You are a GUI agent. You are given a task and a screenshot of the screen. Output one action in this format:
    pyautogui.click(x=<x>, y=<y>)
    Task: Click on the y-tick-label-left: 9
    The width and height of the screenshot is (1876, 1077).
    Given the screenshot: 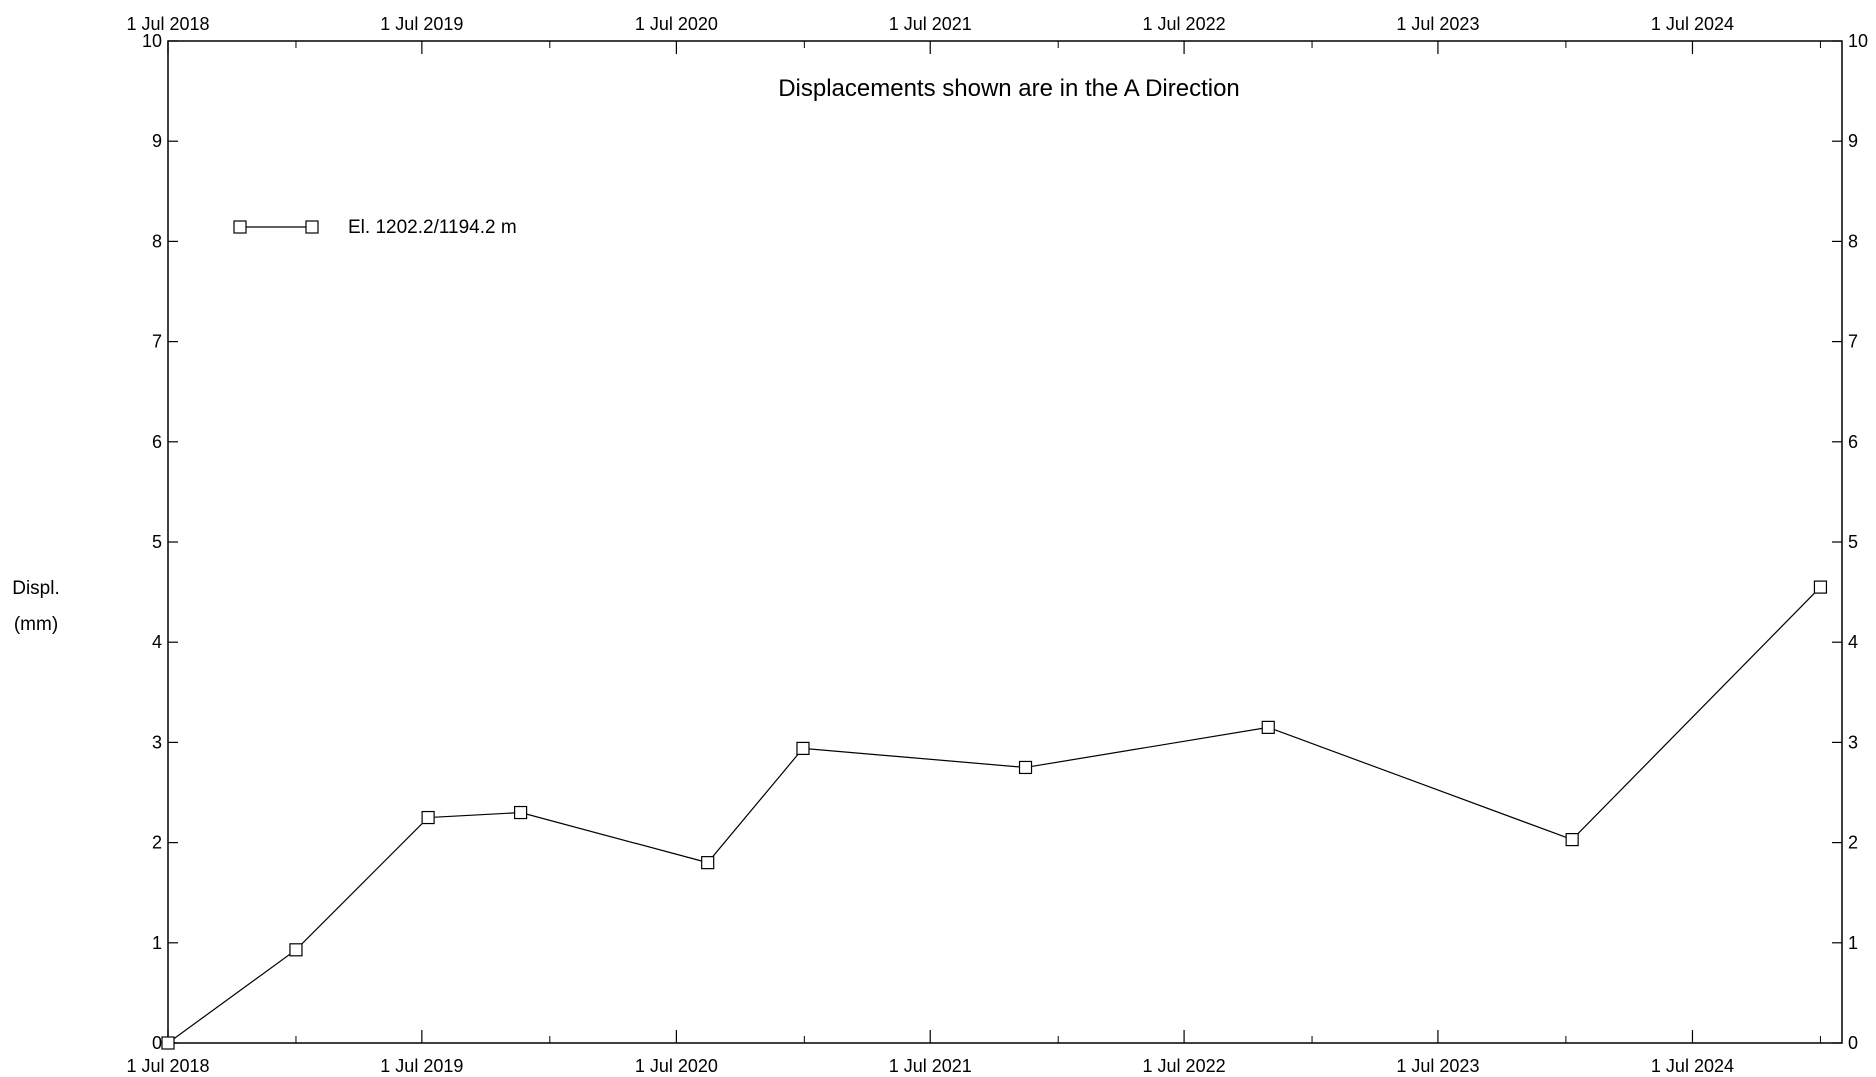 What is the action you would take?
    pyautogui.click(x=157, y=141)
    